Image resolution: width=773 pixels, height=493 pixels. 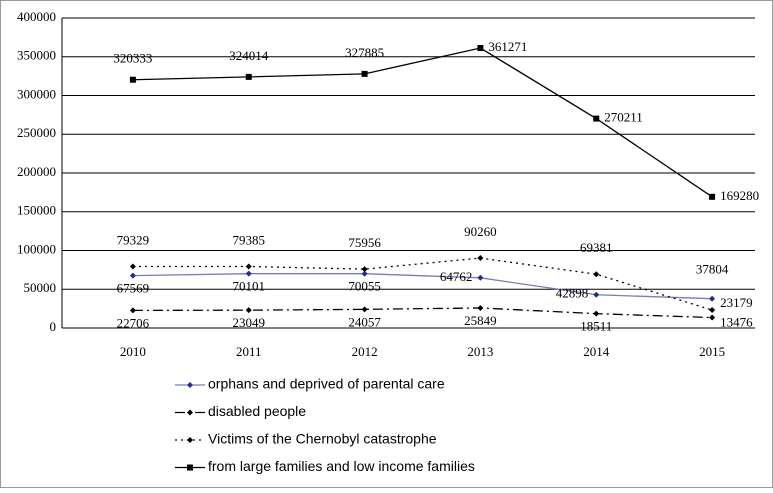 What do you see at coordinates (712, 351) in the screenshot?
I see `x-tick-label: 2015` at bounding box center [712, 351].